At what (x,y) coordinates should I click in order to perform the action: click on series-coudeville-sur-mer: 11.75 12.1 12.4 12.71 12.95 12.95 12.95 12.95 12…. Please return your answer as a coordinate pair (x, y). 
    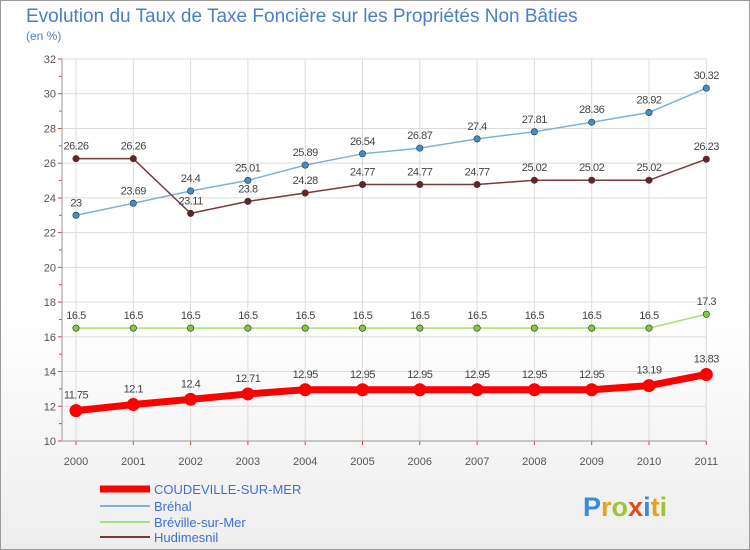
    Looking at the image, I should click on (392, 385).